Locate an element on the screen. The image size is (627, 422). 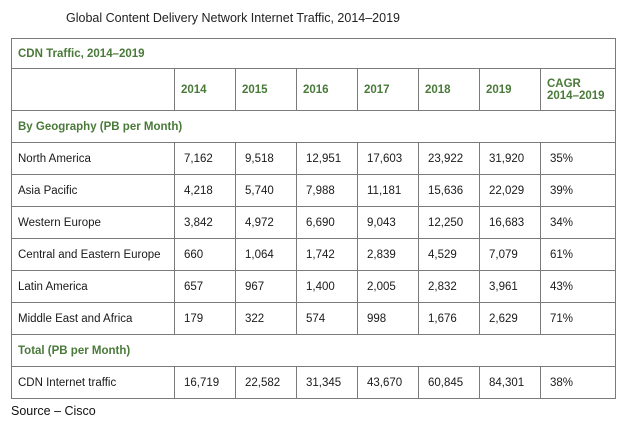
row-label: North America is located at coordinates (93, 158).